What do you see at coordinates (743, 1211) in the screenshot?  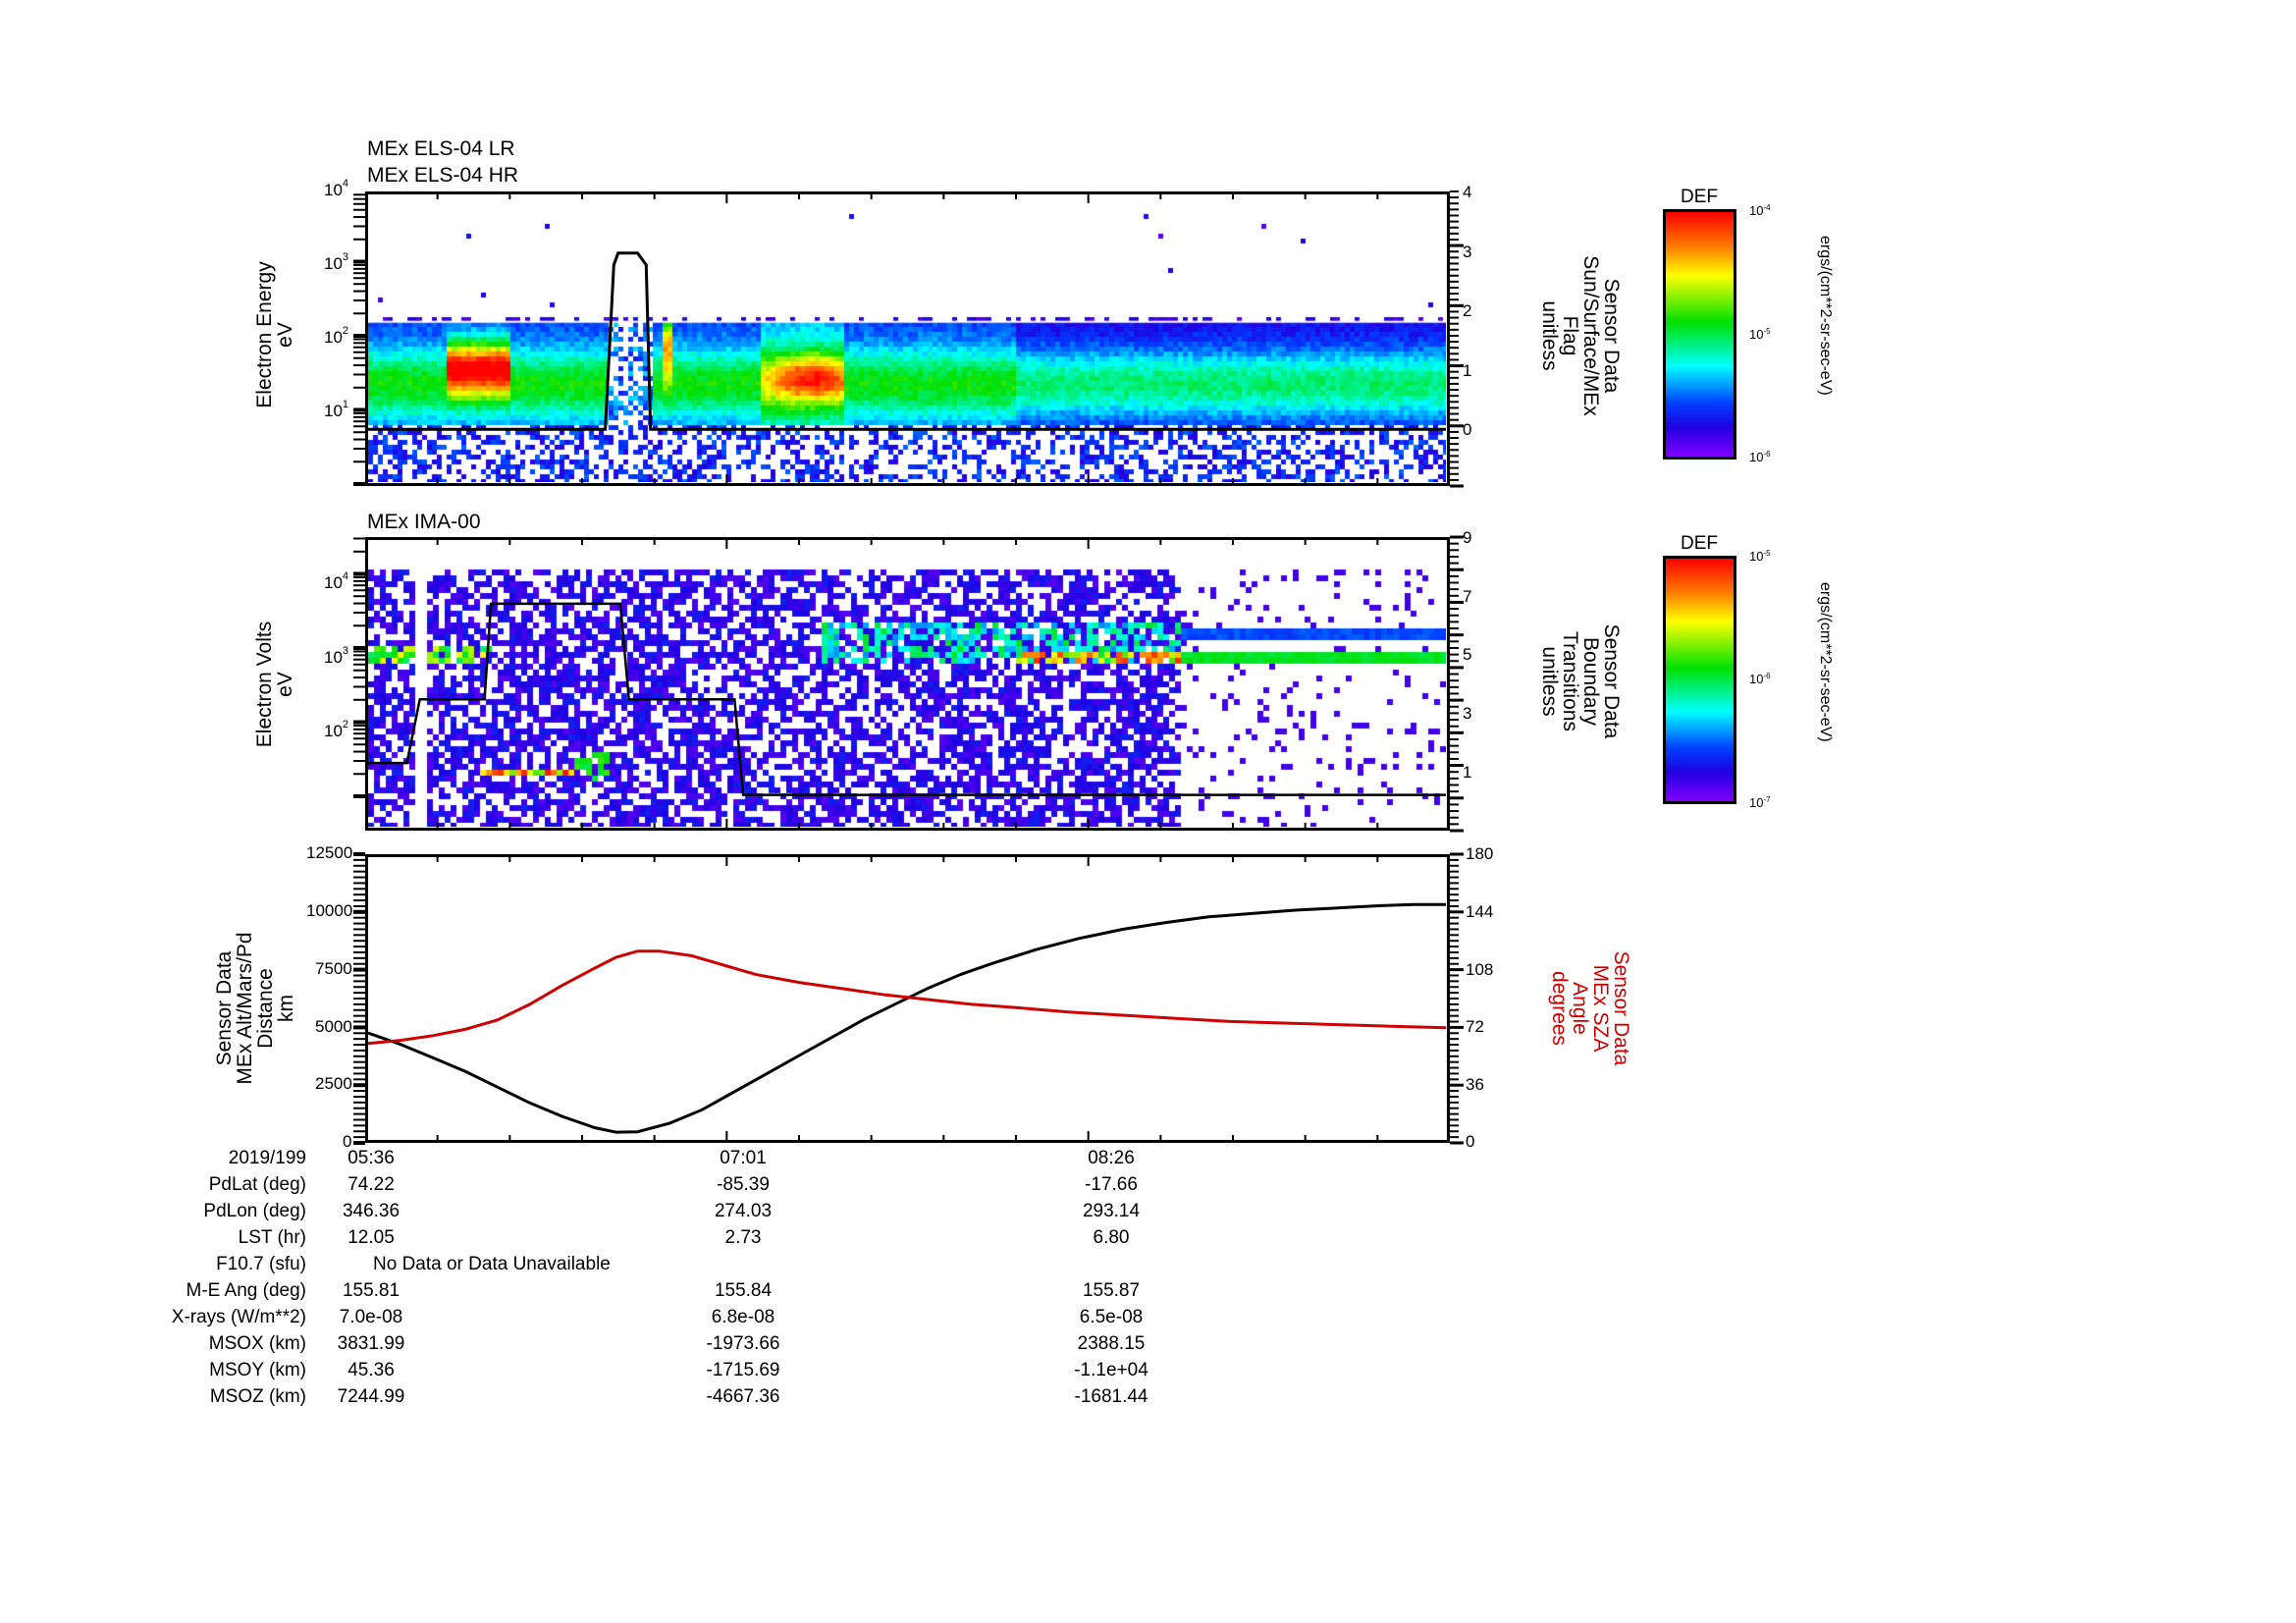 I see `table-cell: 274.03` at bounding box center [743, 1211].